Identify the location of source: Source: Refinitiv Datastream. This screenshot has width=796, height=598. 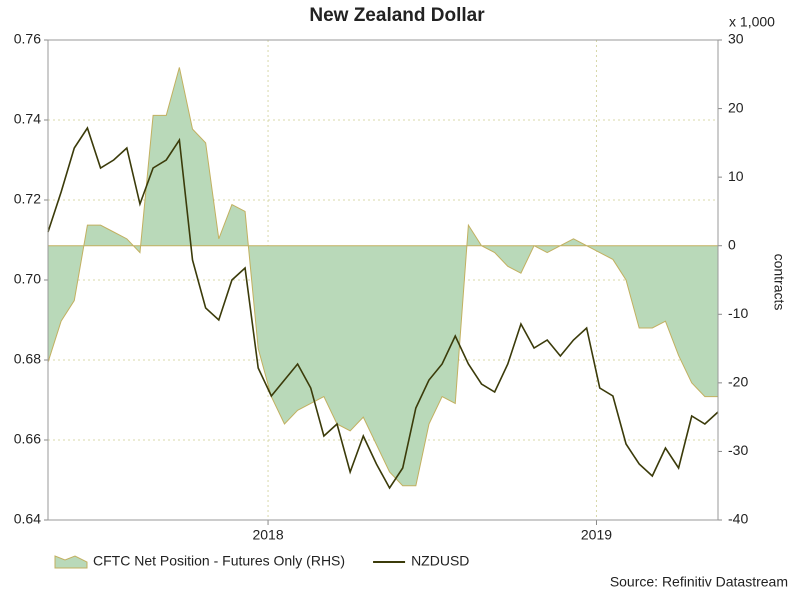
(699, 582).